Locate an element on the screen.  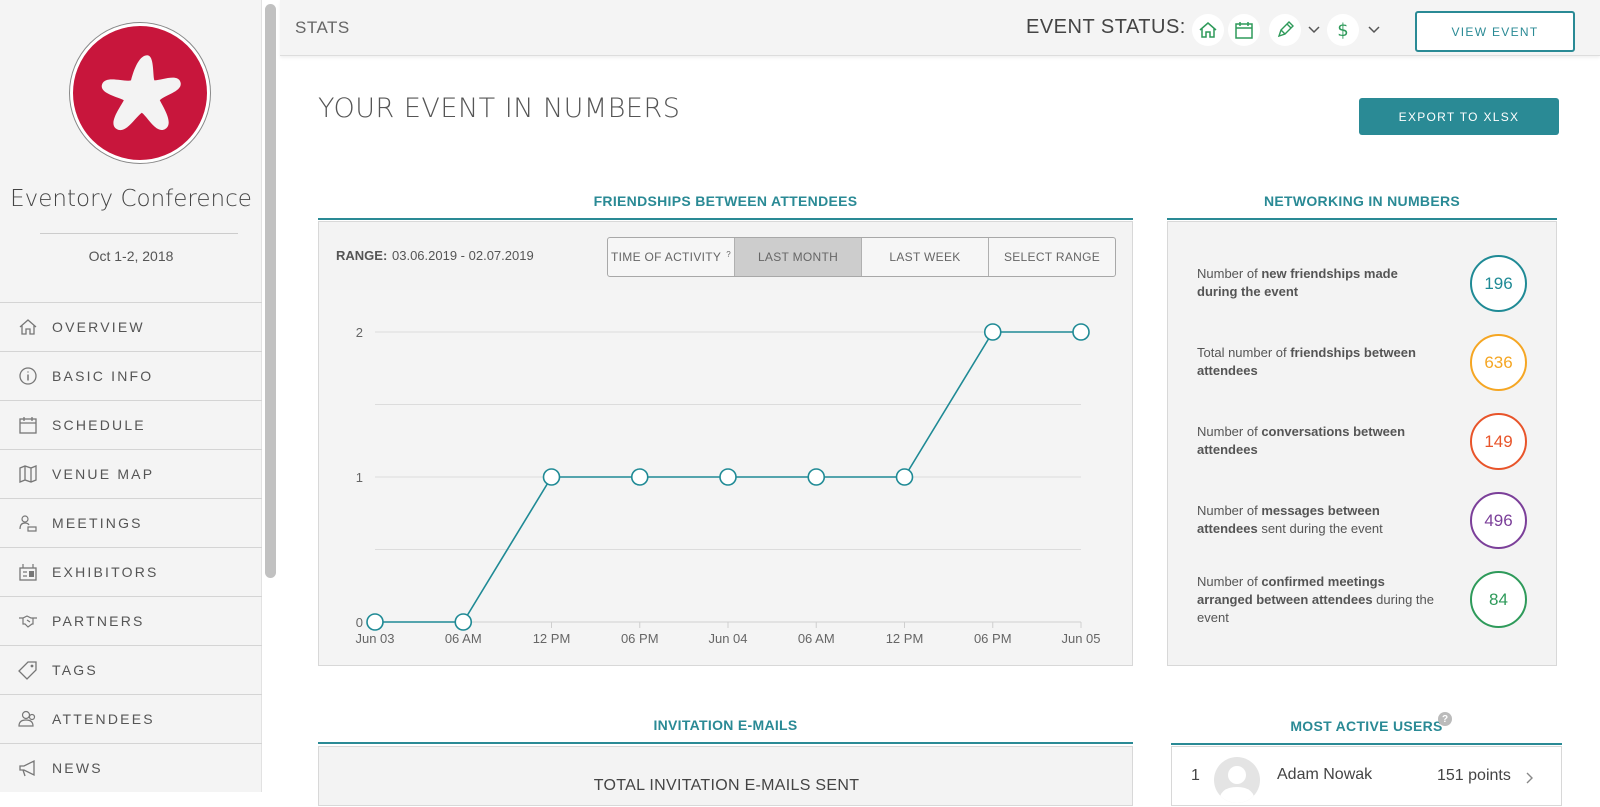
calendar-icon is located at coordinates (28, 425).